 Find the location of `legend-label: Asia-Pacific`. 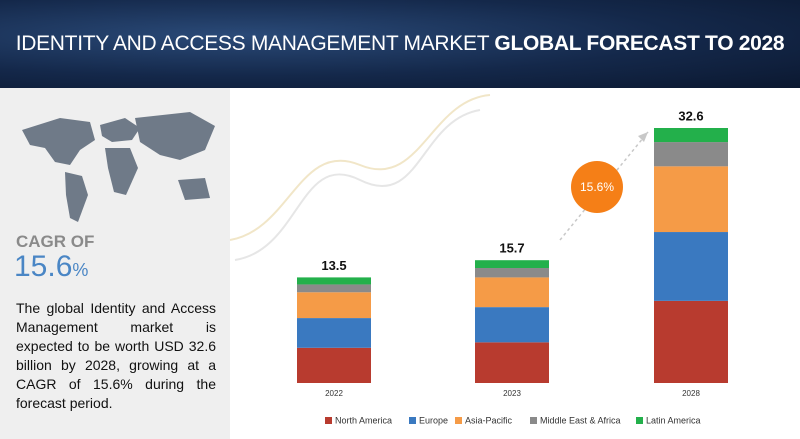

legend-label: Asia-Pacific is located at coordinates (489, 420).